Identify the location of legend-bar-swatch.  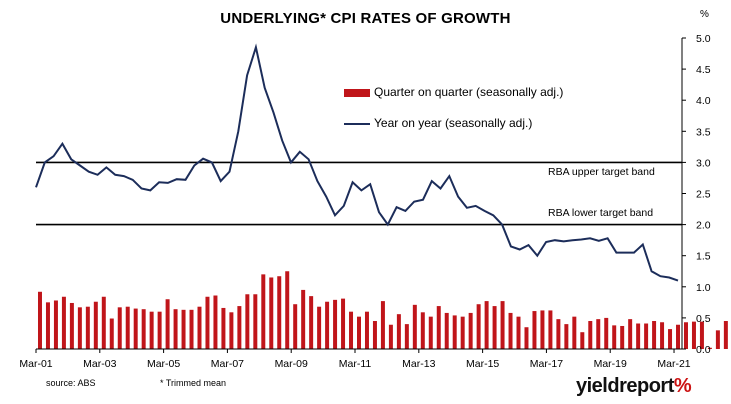
(357, 92).